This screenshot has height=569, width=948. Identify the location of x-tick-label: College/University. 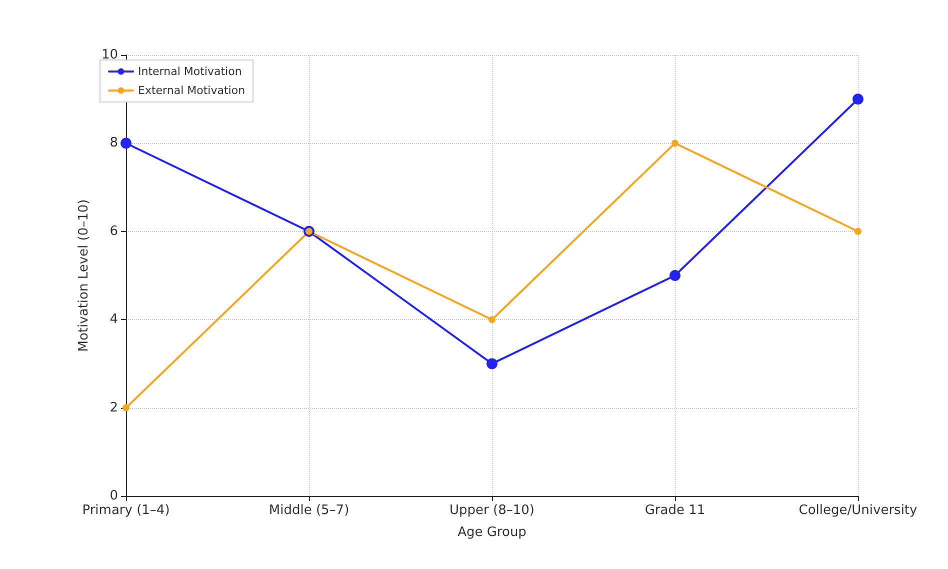
(858, 510).